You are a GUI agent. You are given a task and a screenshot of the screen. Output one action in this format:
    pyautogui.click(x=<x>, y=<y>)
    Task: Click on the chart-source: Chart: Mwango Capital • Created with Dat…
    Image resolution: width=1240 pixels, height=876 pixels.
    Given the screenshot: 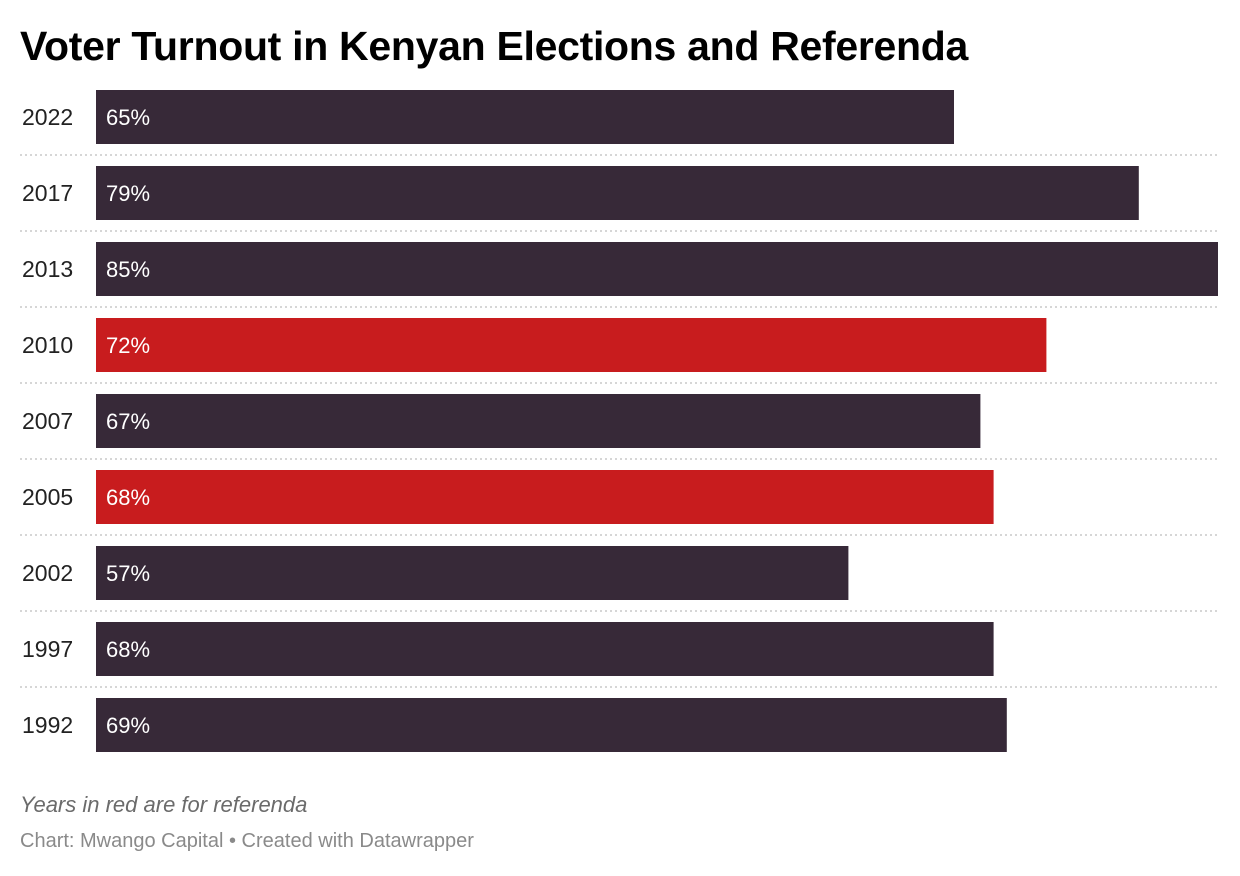 What is the action you would take?
    pyautogui.click(x=247, y=841)
    